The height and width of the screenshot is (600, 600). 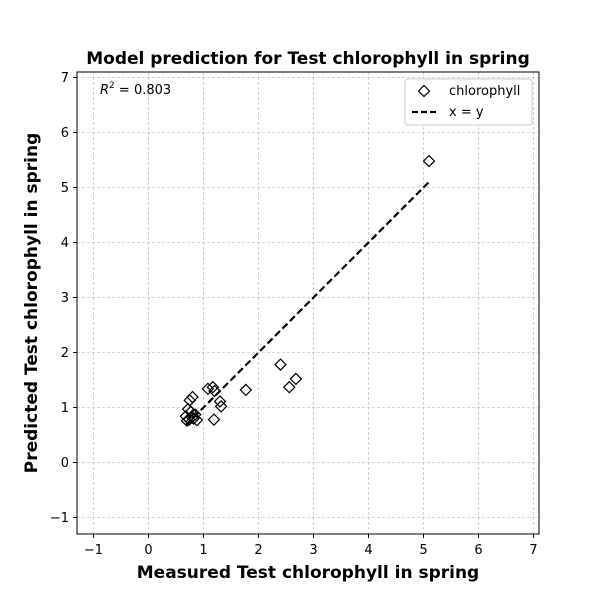 What do you see at coordinates (424, 91) in the screenshot?
I see `legend-diamond-marker` at bounding box center [424, 91].